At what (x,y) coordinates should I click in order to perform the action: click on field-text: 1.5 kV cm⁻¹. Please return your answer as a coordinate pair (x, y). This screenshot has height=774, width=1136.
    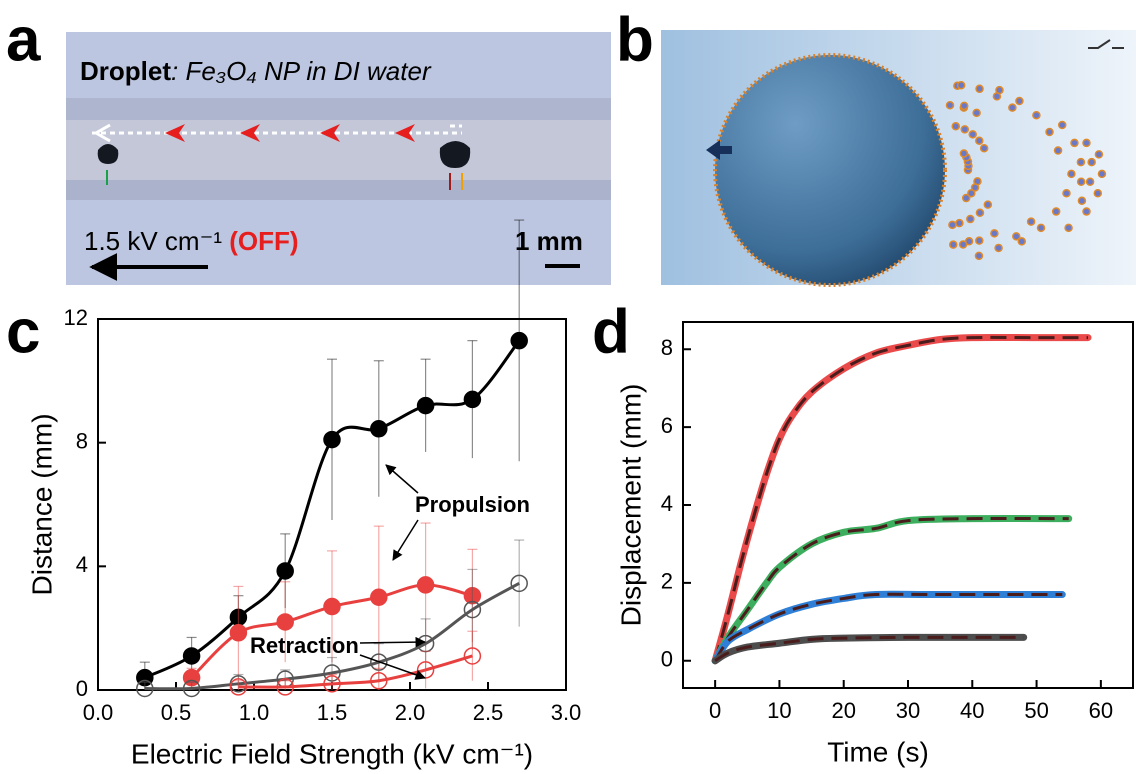
    Looking at the image, I should click on (153, 241).